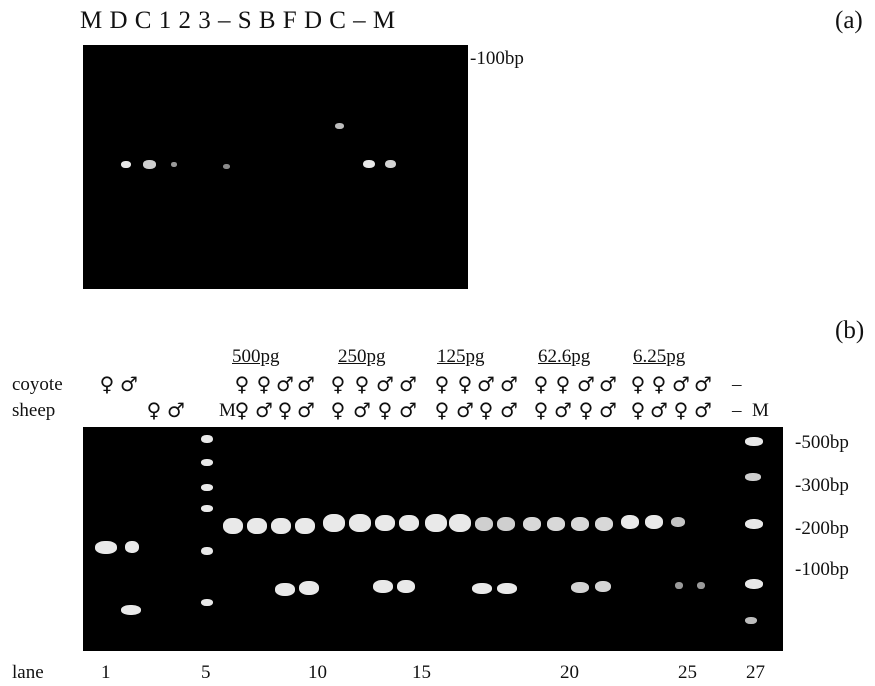 This screenshot has height=686, width=875. What do you see at coordinates (238, 20) in the screenshot?
I see `panel-a-lane-header: M D C 1 2 3 – S B F D C – M` at bounding box center [238, 20].